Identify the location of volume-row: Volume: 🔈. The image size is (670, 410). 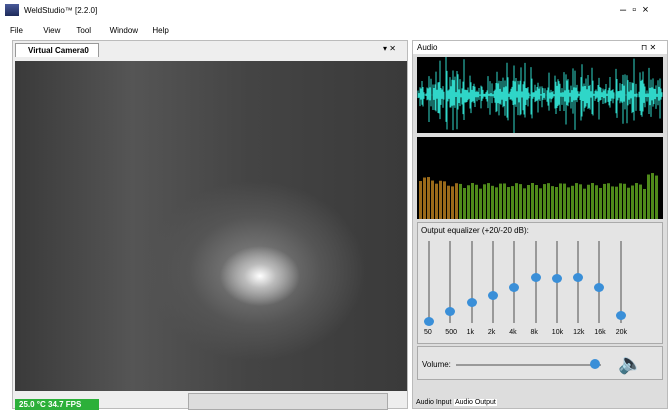
(540, 363).